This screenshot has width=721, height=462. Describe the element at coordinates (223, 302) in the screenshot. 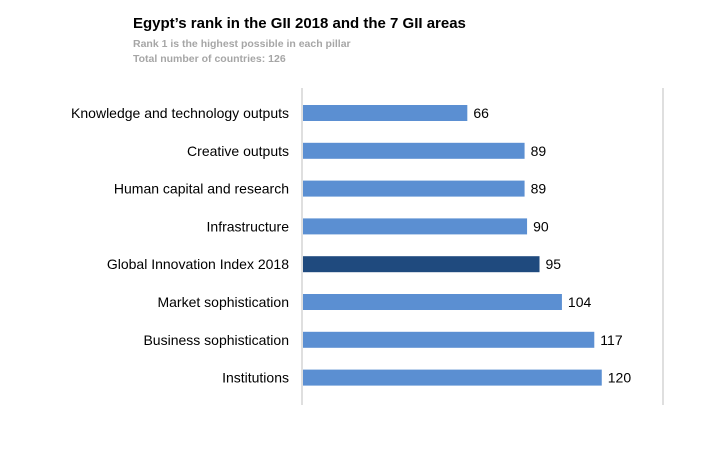

I see `category-label: Market sophistication` at that location.